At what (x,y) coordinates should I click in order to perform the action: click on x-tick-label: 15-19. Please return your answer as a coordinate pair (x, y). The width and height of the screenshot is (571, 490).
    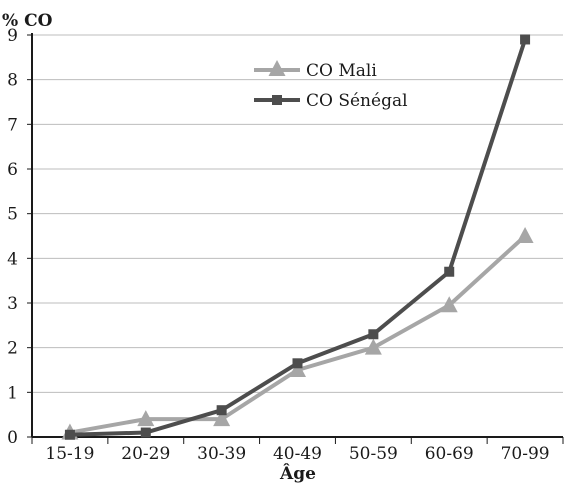
    Looking at the image, I should click on (69, 454).